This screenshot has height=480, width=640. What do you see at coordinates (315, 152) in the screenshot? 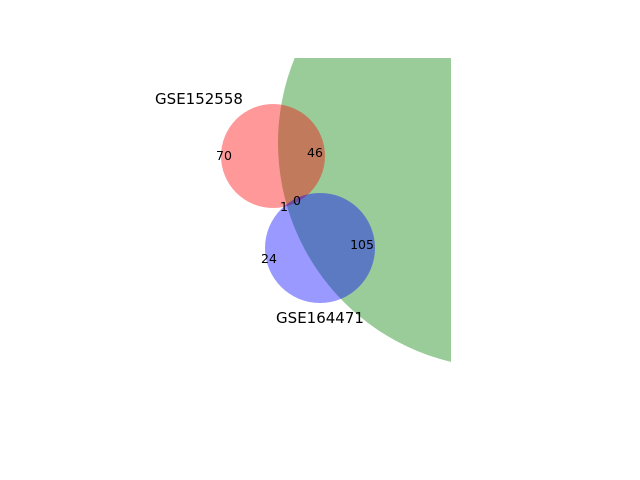
I see `count-gse152558-and-third: 46` at bounding box center [315, 152].